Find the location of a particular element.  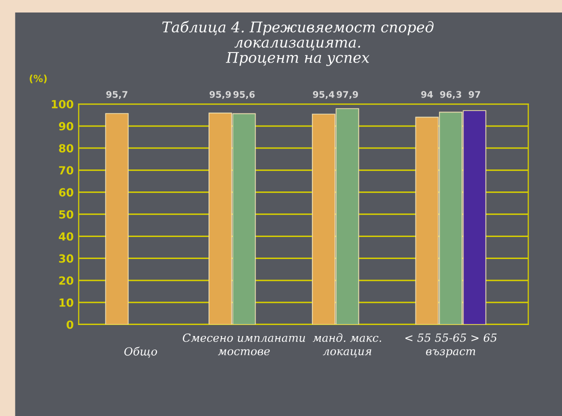

bar is located at coordinates (117, 218).